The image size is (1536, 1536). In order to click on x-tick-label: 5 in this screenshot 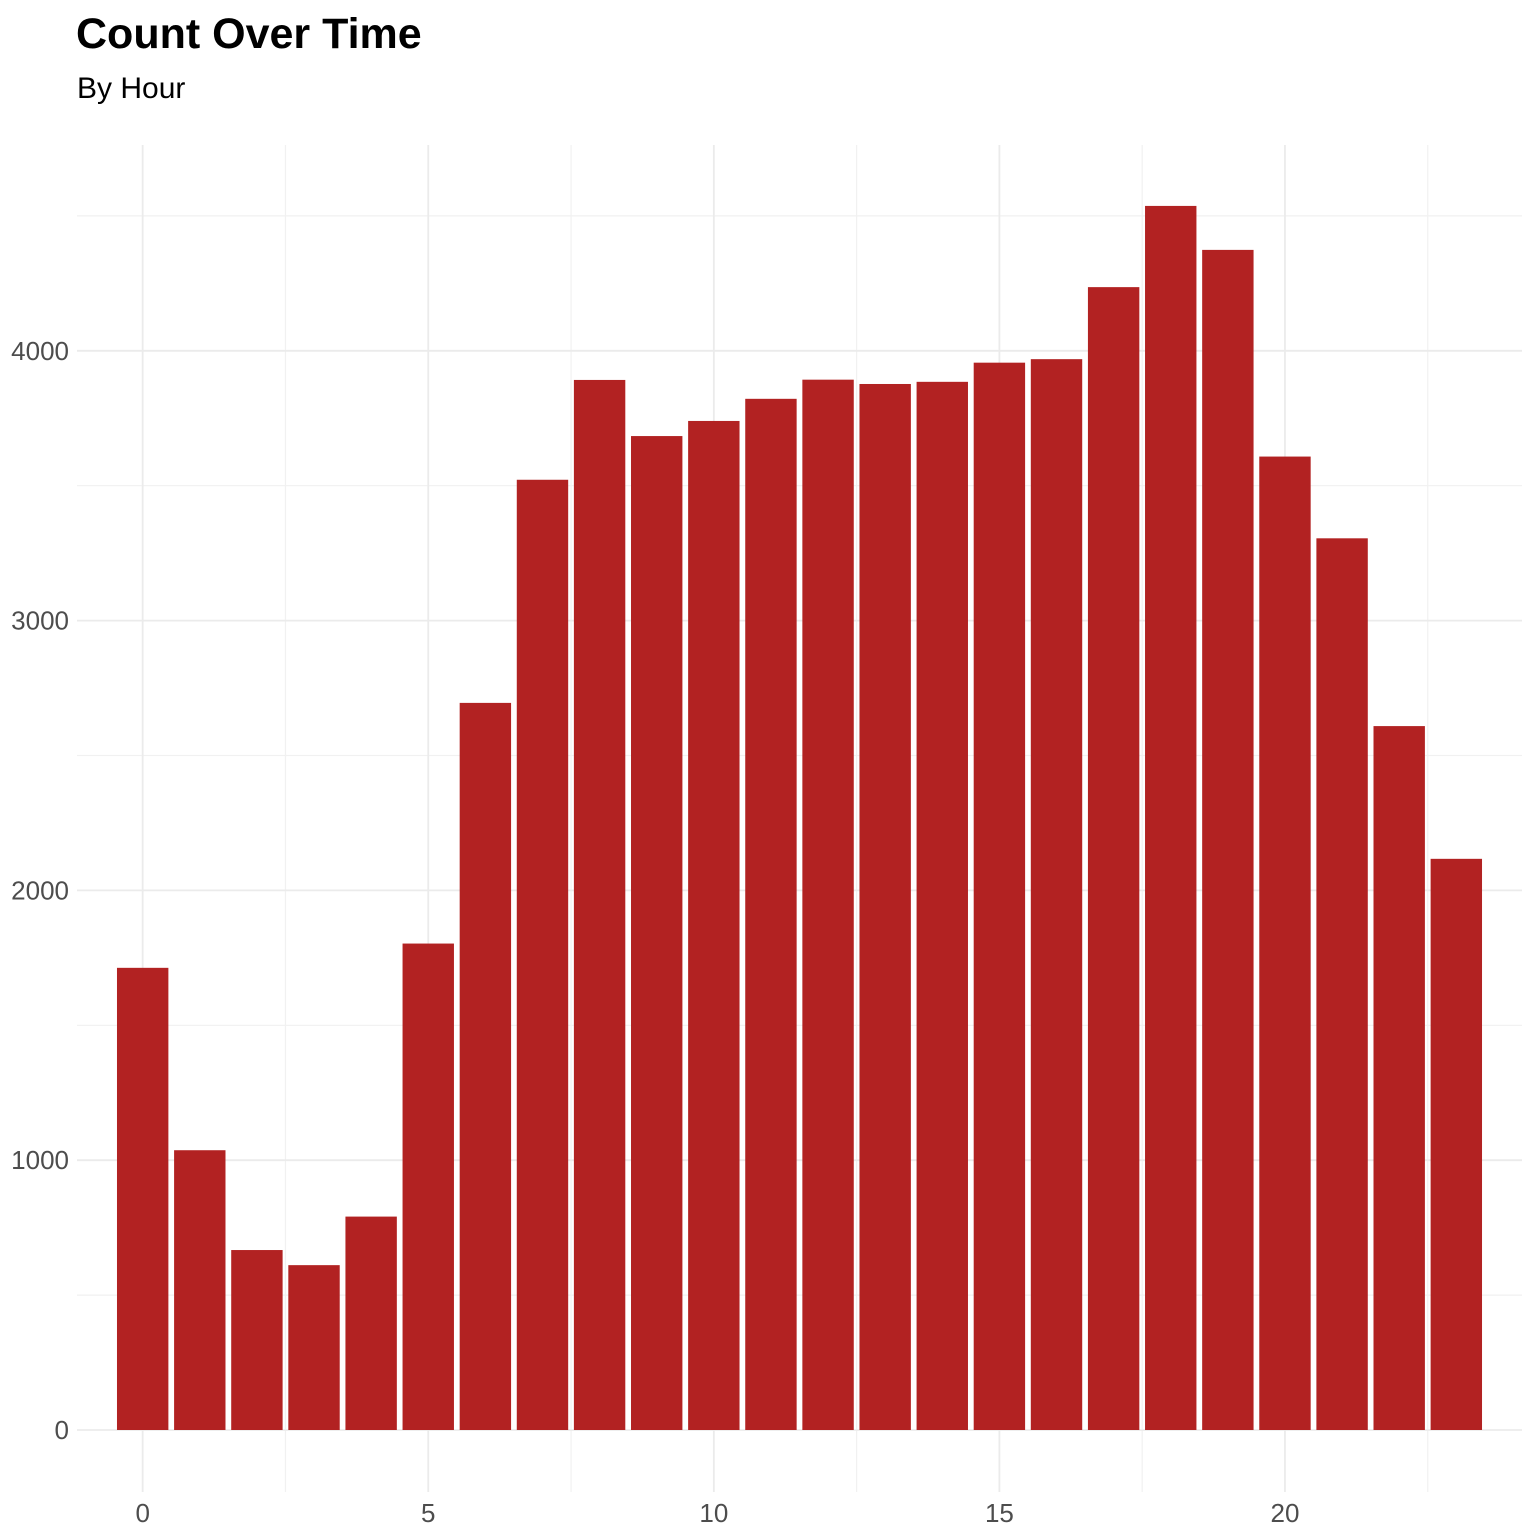, I will do `click(428, 1513)`.